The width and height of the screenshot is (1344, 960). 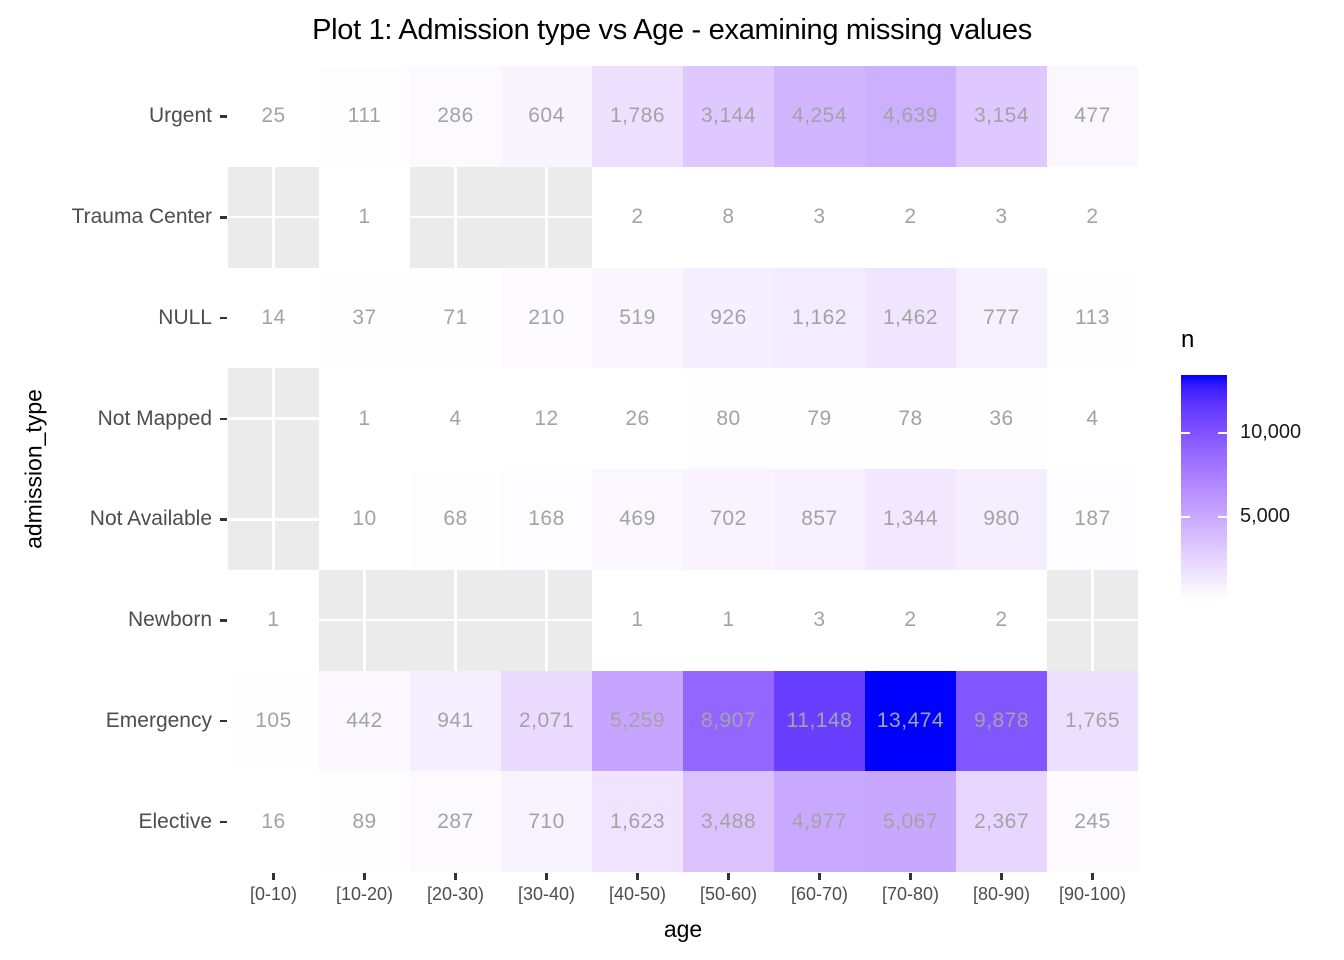 What do you see at coordinates (185, 317) in the screenshot?
I see `y-axis-label: NULL` at bounding box center [185, 317].